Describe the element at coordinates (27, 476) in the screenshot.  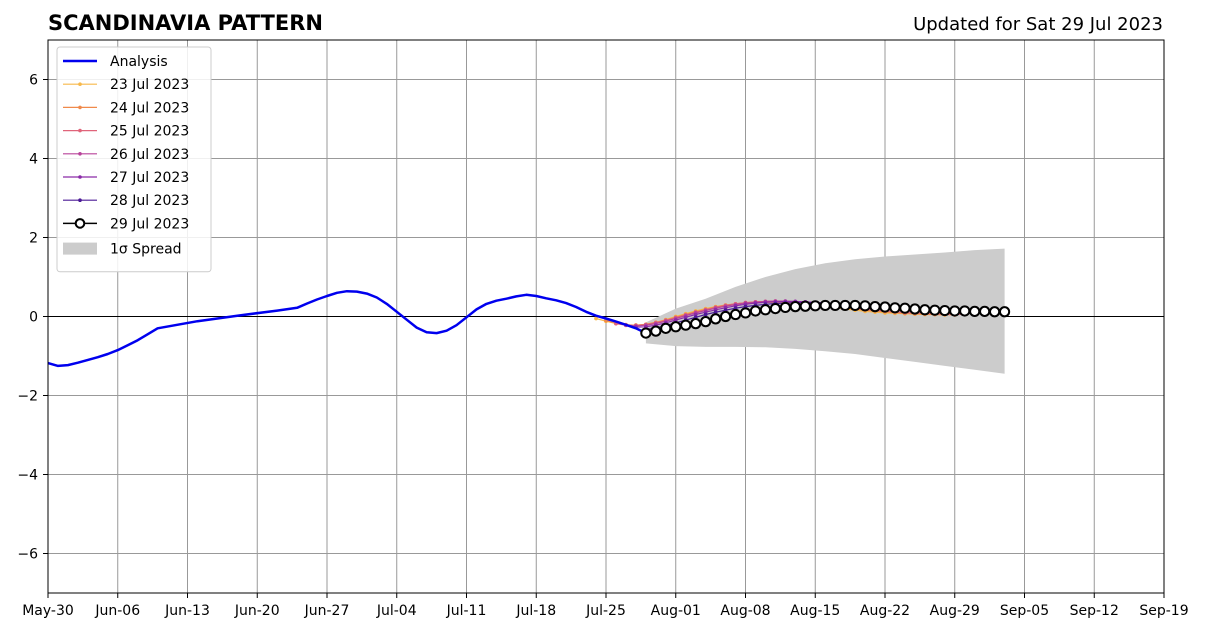
I see `y-tick-label: −4` at that location.